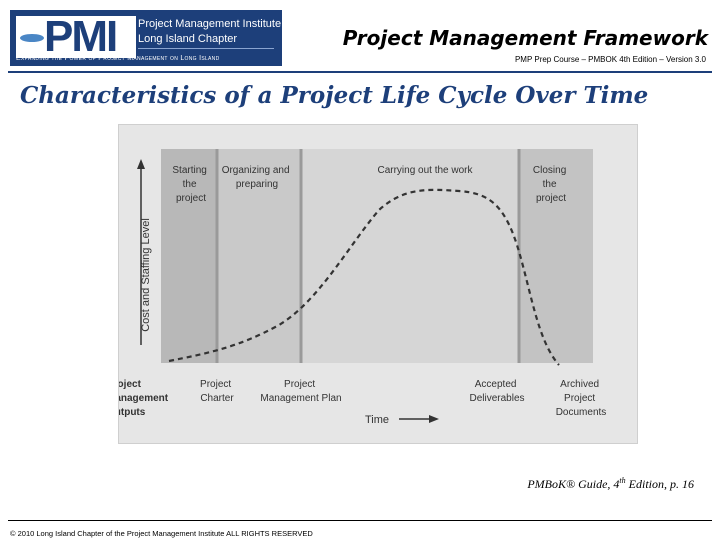 Image resolution: width=720 pixels, height=540 pixels. Describe the element at coordinates (146, 275) in the screenshot. I see `y-axis-label: Cost and Staffing Level` at that location.